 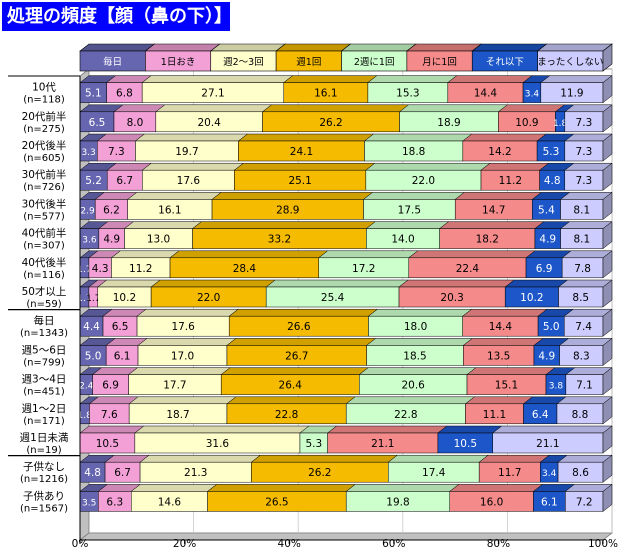 I want to click on data-label: 18.8, so click(x=413, y=152).